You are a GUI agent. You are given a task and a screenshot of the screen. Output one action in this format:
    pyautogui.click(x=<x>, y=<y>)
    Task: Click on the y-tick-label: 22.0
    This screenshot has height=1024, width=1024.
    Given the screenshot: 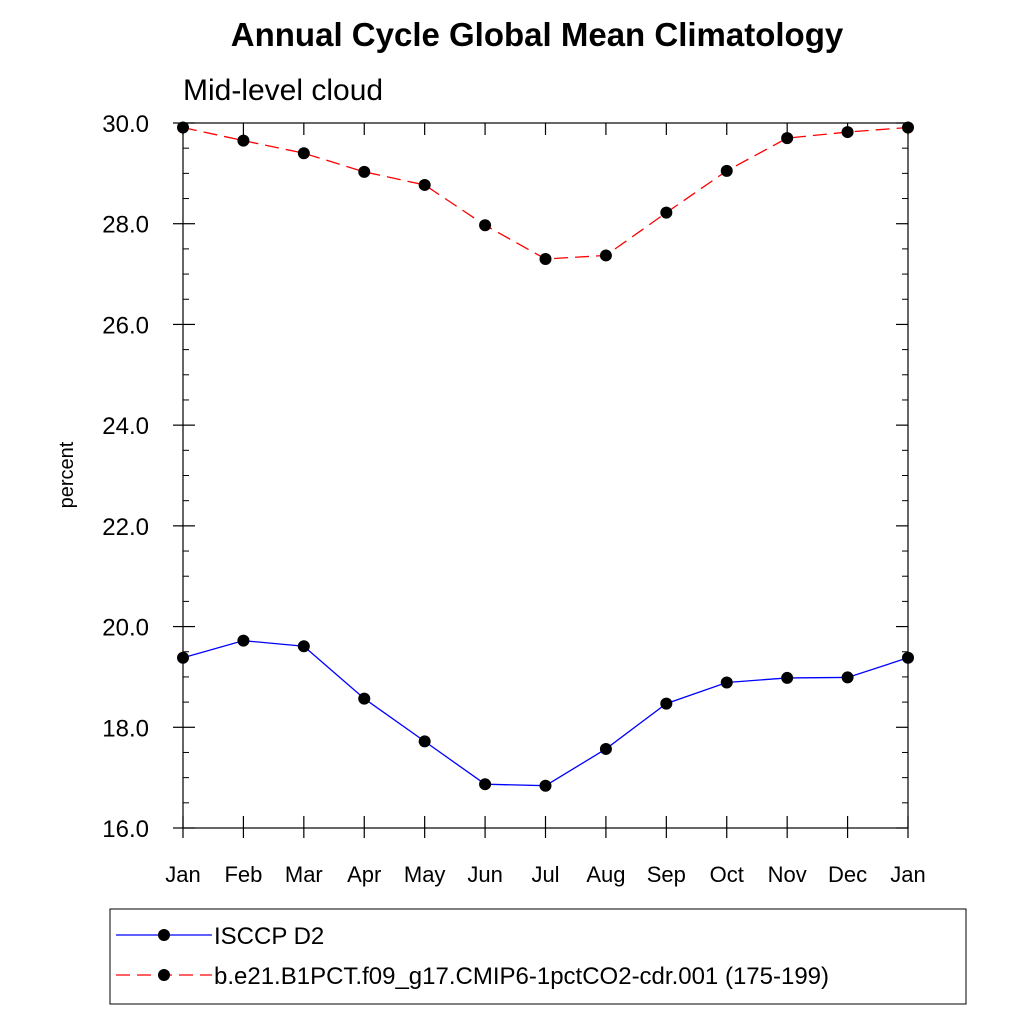 What is the action you would take?
    pyautogui.click(x=125, y=527)
    